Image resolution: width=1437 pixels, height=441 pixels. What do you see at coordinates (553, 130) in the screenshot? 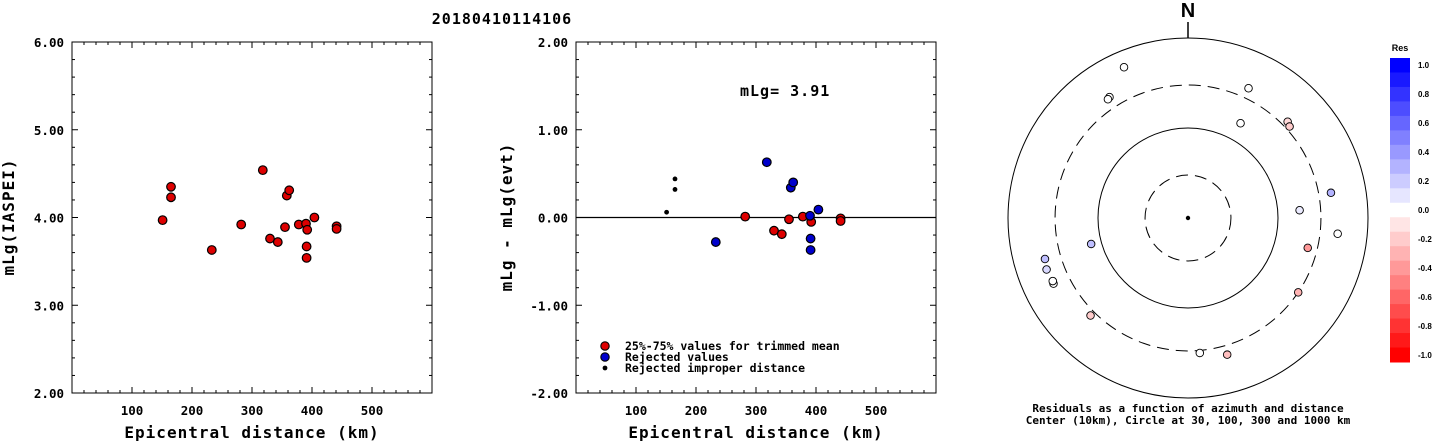
I see `chart2-y-tick-label: 1.00` at bounding box center [553, 130].